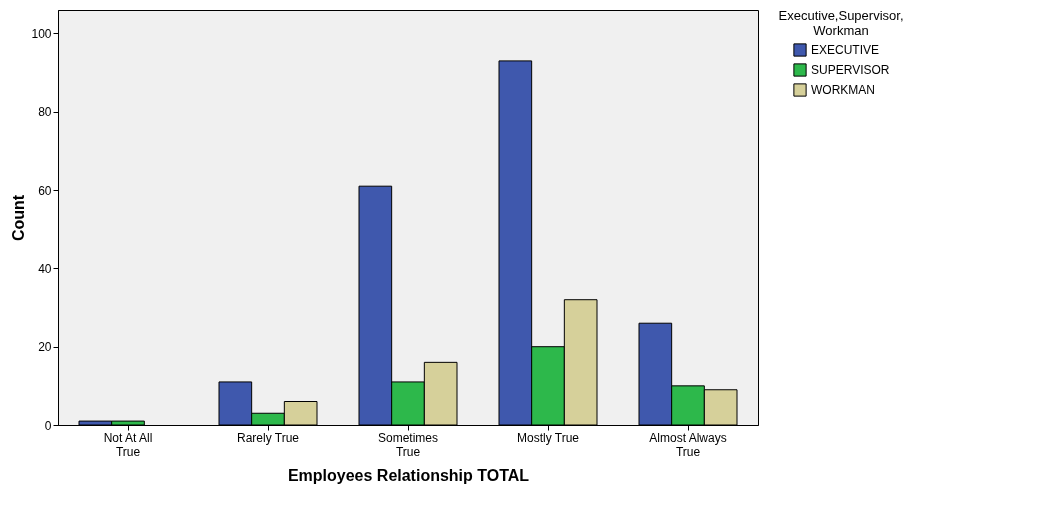  Describe the element at coordinates (45, 112) in the screenshot. I see `y-tick-label: 80` at that location.